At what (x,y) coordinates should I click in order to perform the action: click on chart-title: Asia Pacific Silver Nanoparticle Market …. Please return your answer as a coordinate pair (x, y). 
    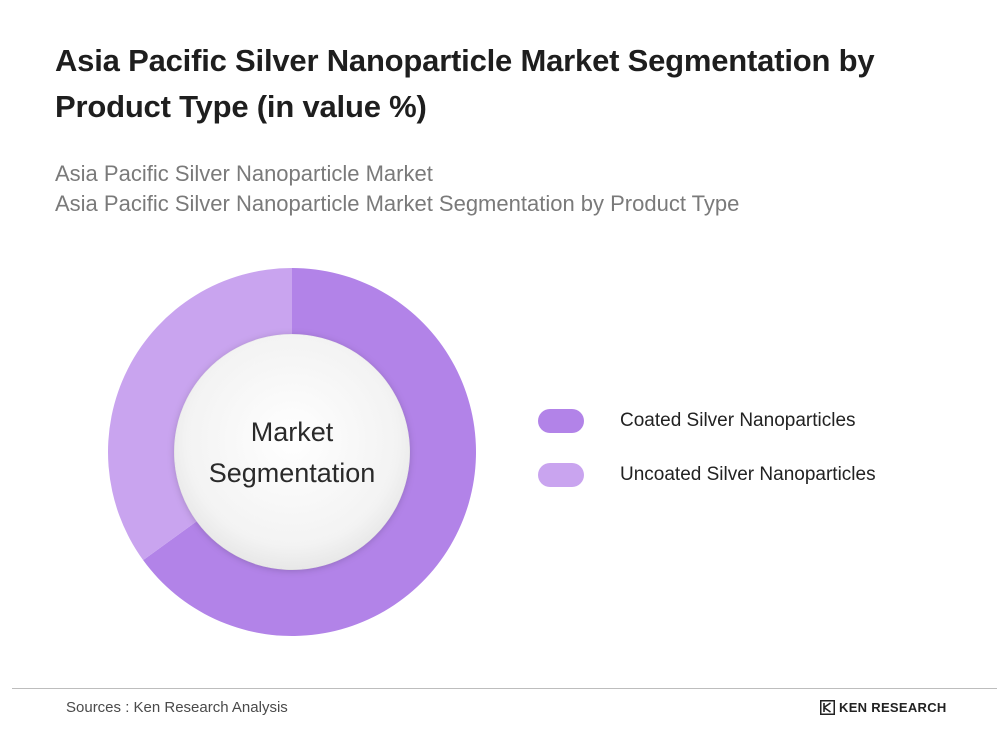
    Looking at the image, I should click on (465, 83).